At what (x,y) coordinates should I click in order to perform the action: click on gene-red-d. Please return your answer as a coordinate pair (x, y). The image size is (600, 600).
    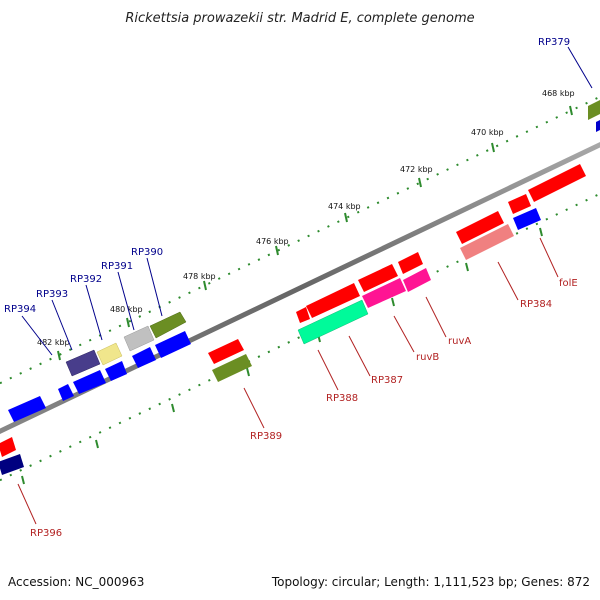
    Looking at the image, I should click on (410, 263).